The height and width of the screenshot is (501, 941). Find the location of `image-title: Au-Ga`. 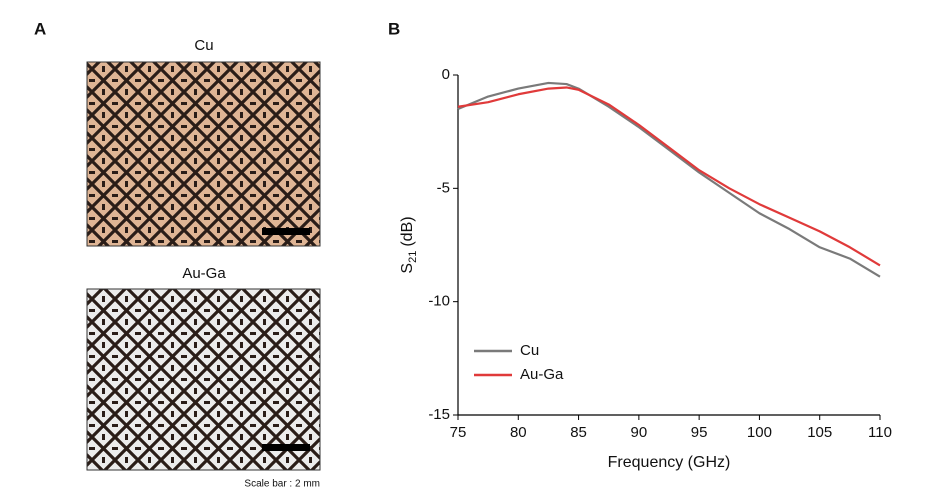

image-title: Au-Ga is located at coordinates (204, 273).